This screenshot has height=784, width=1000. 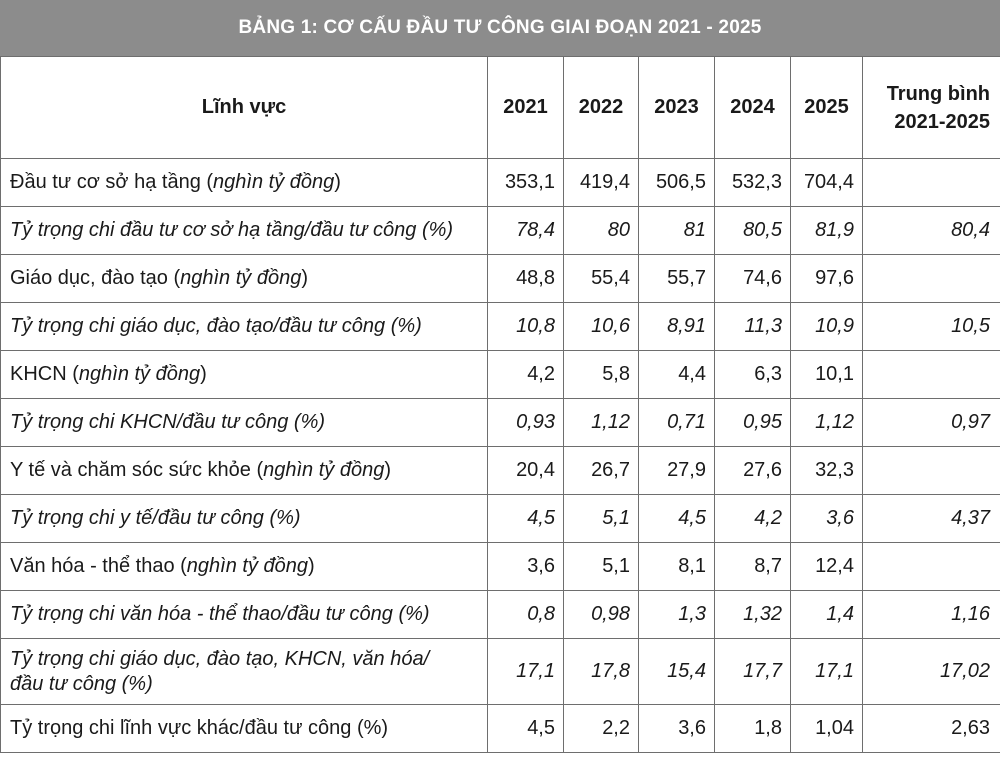 What do you see at coordinates (244, 518) in the screenshot?
I see `row-label: Tỷ trọng chi y tế/đầu tư công (%)` at bounding box center [244, 518].